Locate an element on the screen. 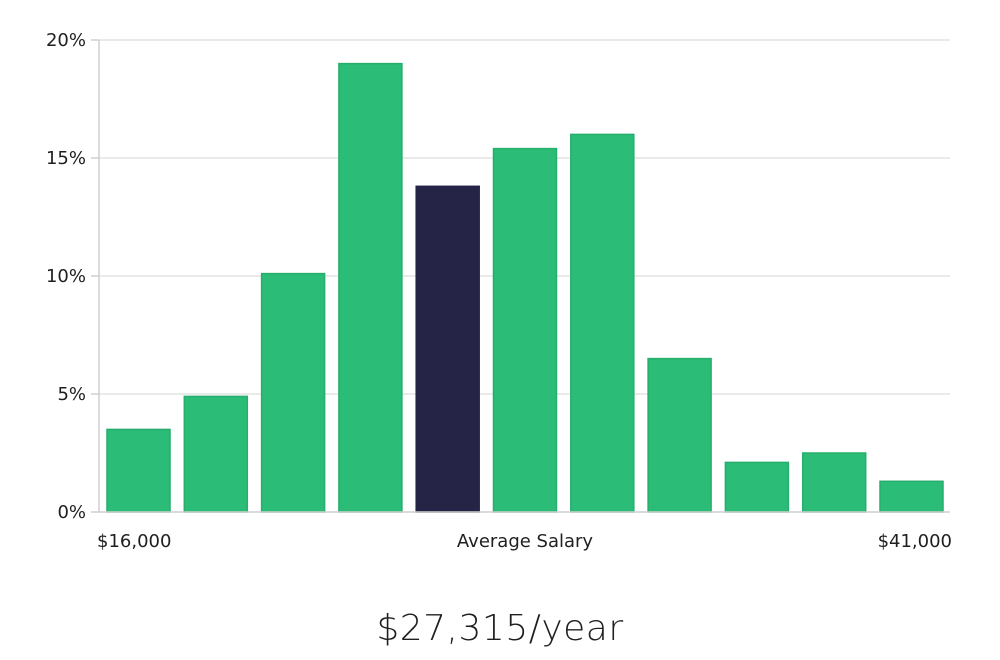 The image size is (1000, 660). x-label-min: $16,000 is located at coordinates (134, 541).